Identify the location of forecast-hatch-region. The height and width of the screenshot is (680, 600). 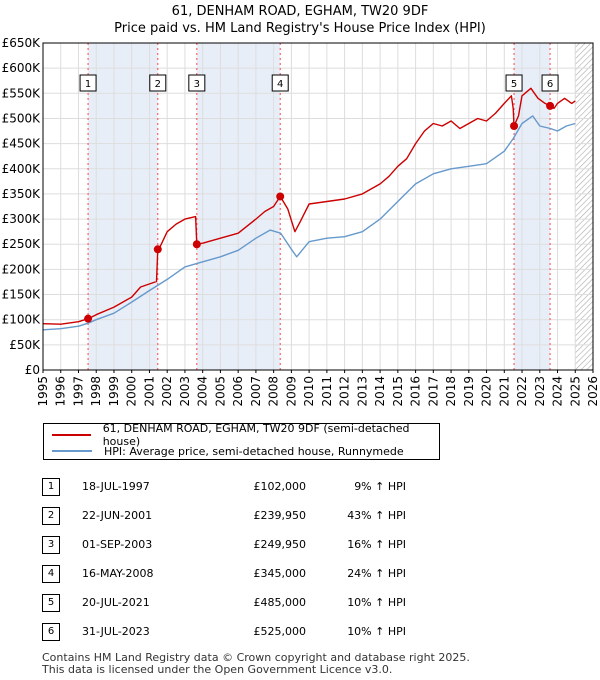
(584, 206).